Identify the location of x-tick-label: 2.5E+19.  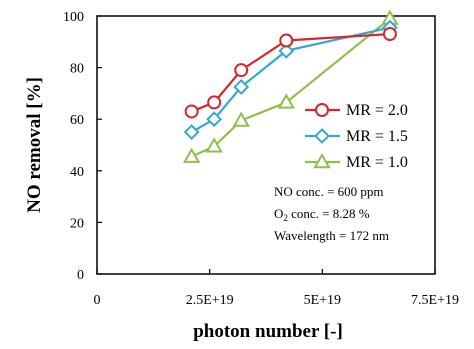
(210, 300).